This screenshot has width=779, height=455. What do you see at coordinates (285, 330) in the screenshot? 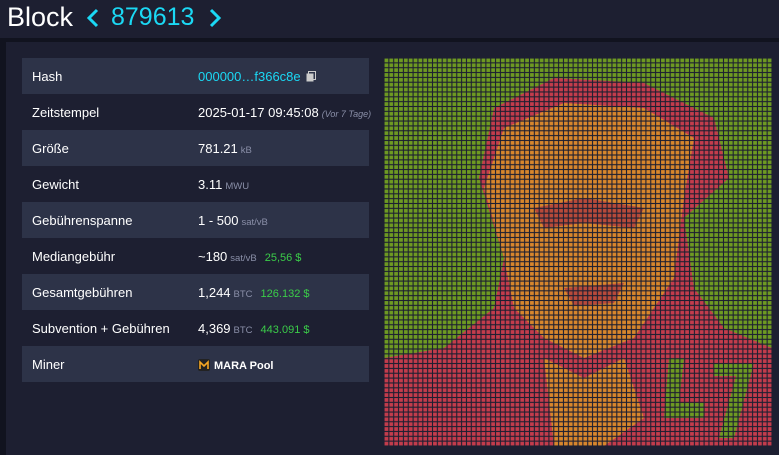
I see `row-fiat: 443.091 $` at bounding box center [285, 330].